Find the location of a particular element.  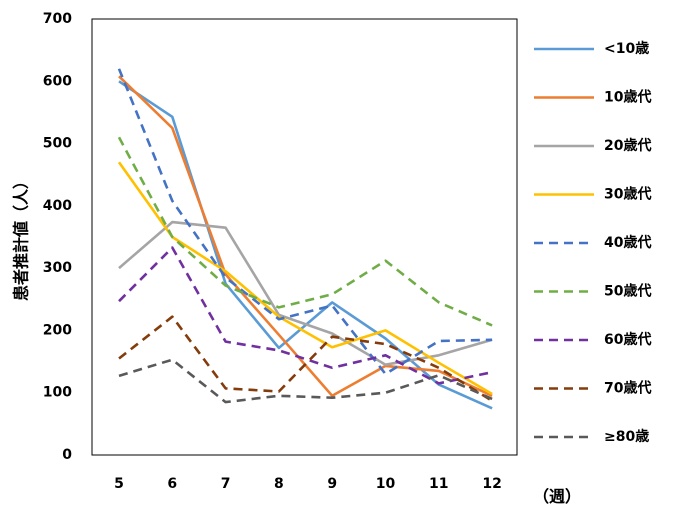

legend-label: 40歳代 is located at coordinates (627, 242).